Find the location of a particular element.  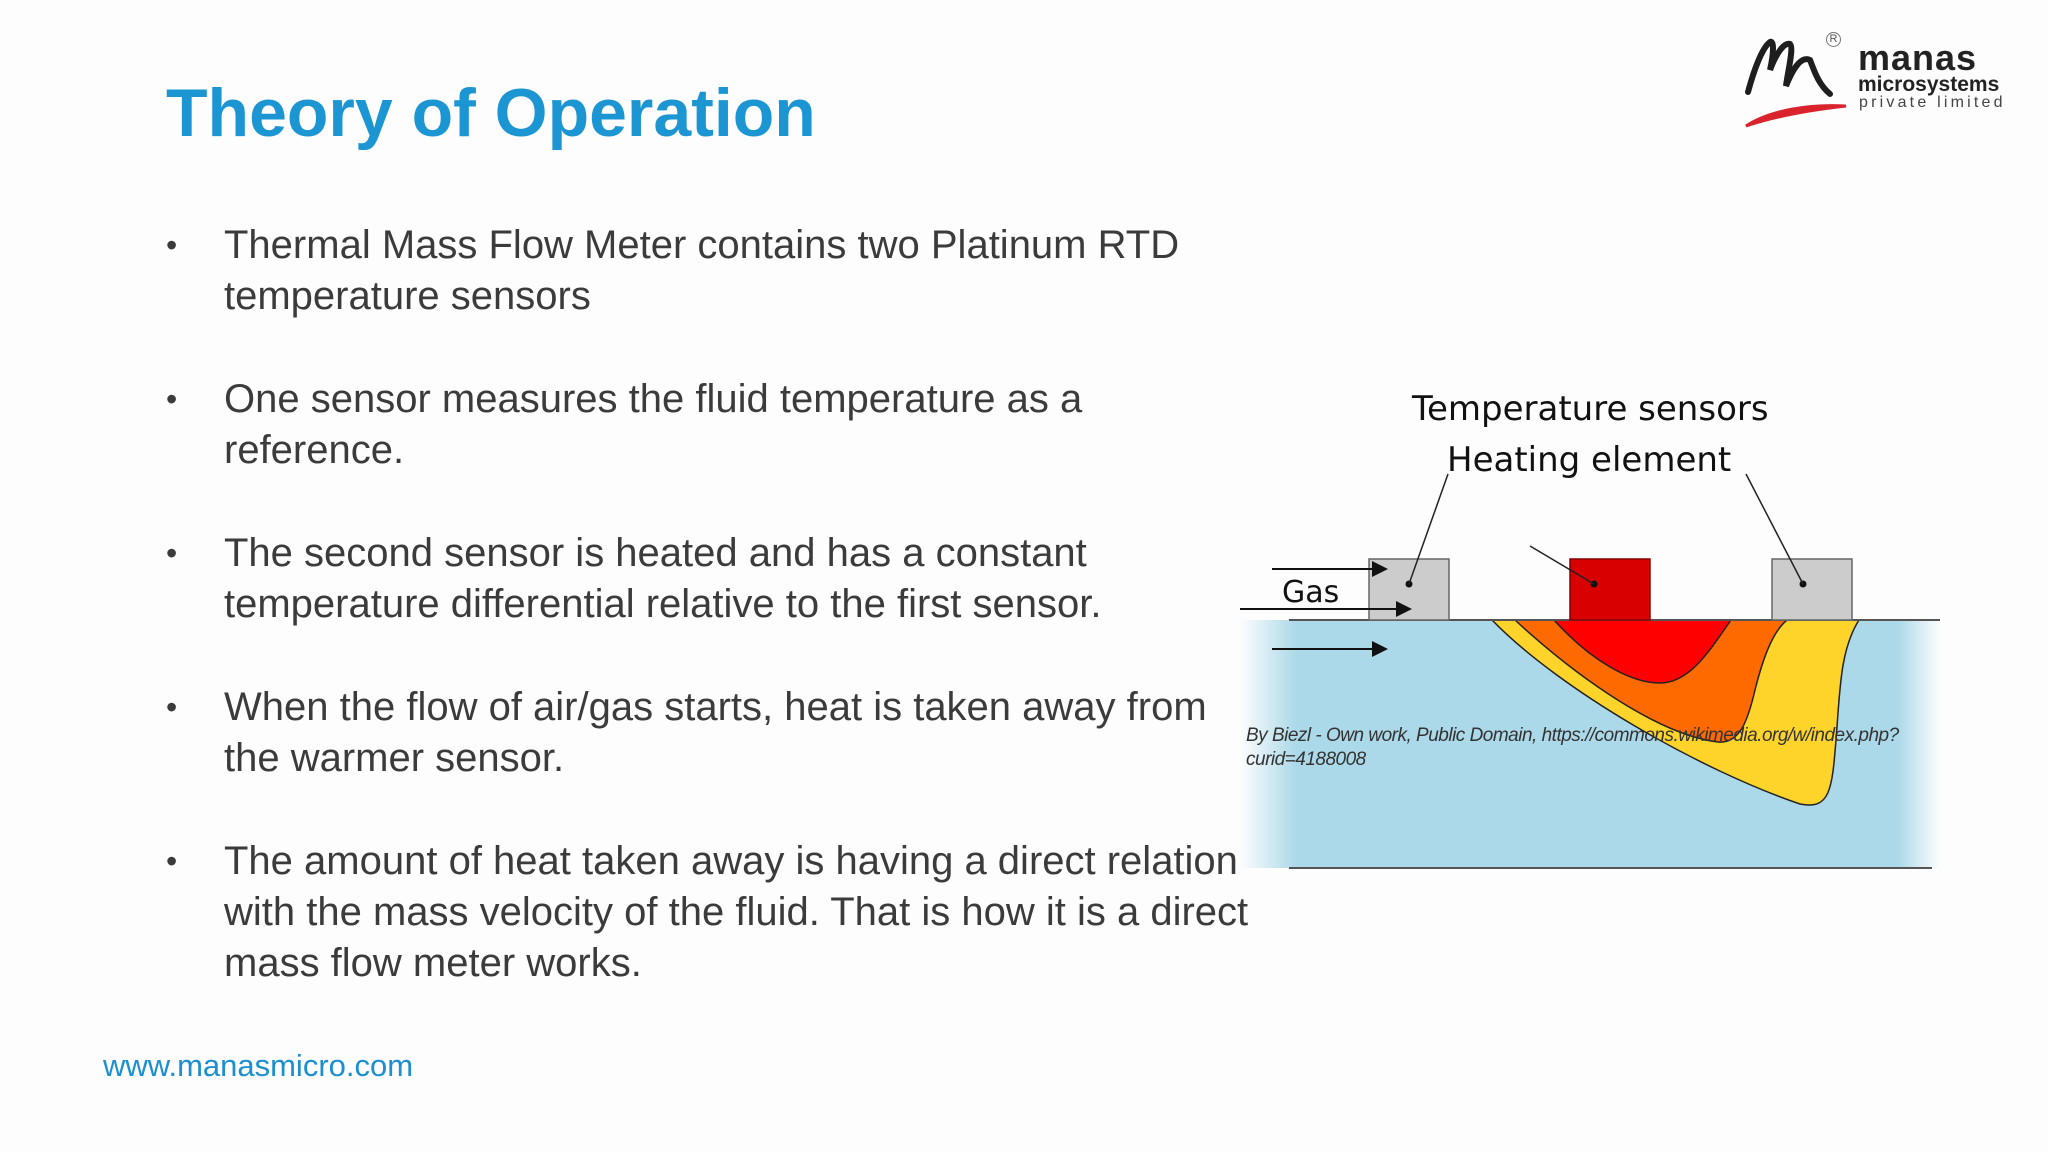

company-logo: R manas microsystems private limited is located at coordinates (1880, 80).